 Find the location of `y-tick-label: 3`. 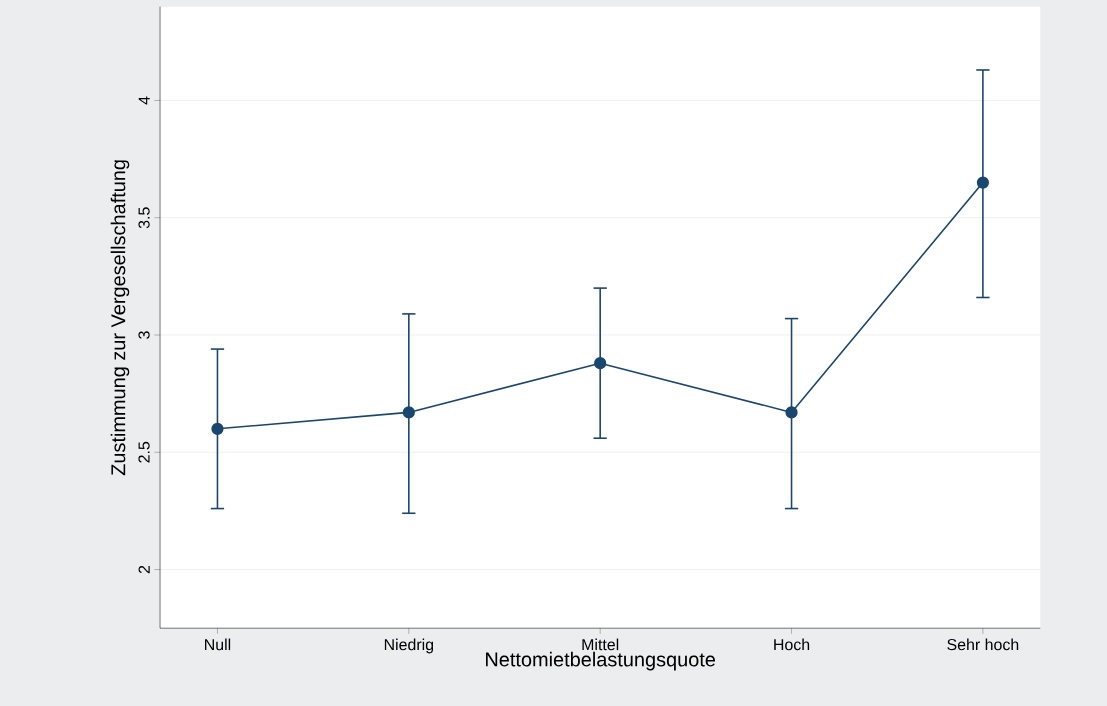

y-tick-label: 3 is located at coordinates (144, 335).